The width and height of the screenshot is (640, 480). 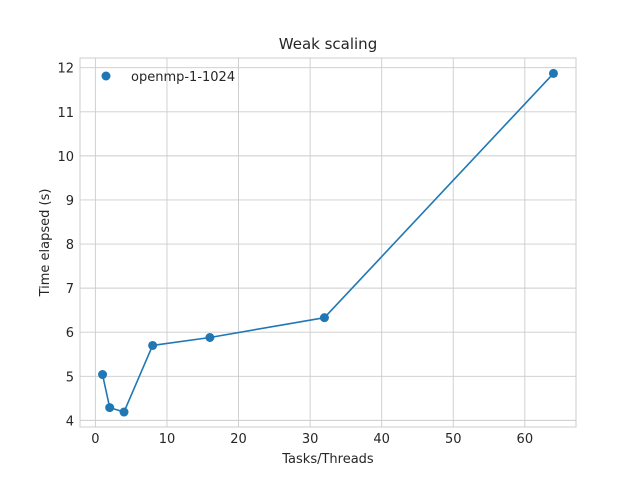 What do you see at coordinates (525, 439) in the screenshot?
I see `x-tick-label: 60` at bounding box center [525, 439].